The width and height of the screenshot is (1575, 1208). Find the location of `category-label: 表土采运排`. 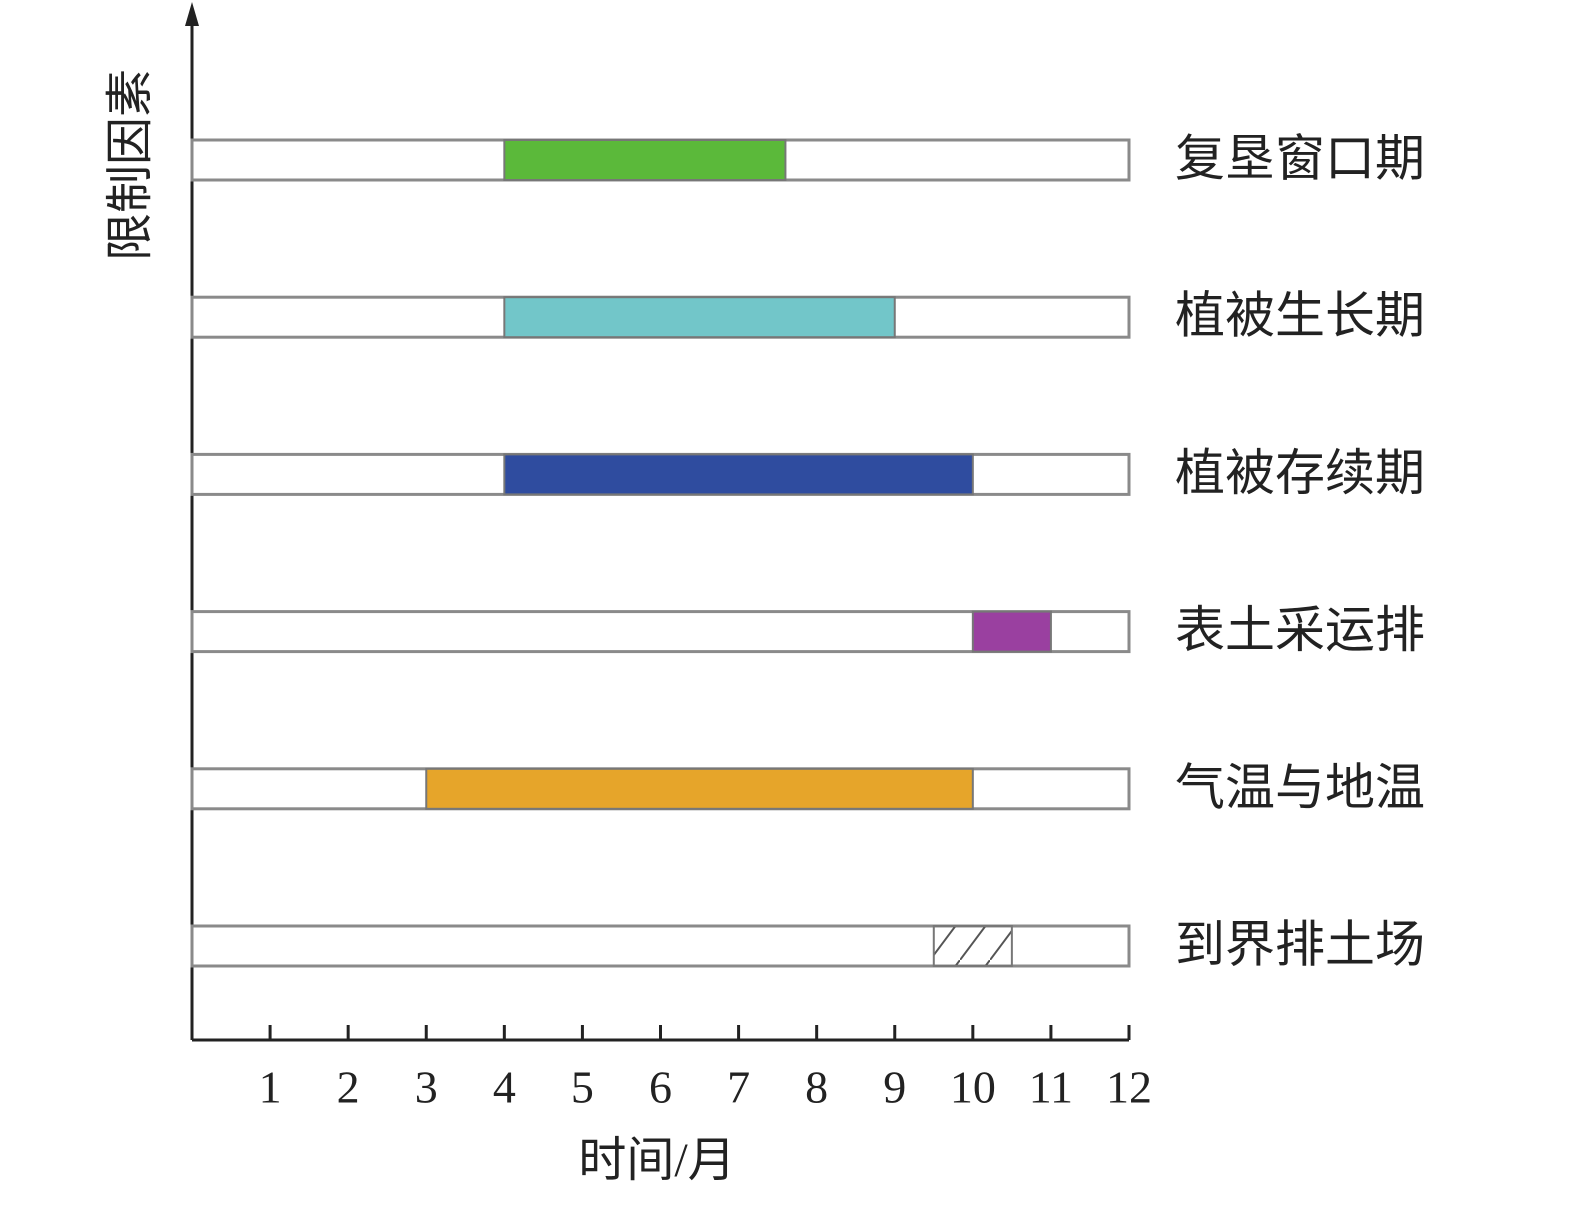

category-label: 表土采运排 is located at coordinates (1300, 630).